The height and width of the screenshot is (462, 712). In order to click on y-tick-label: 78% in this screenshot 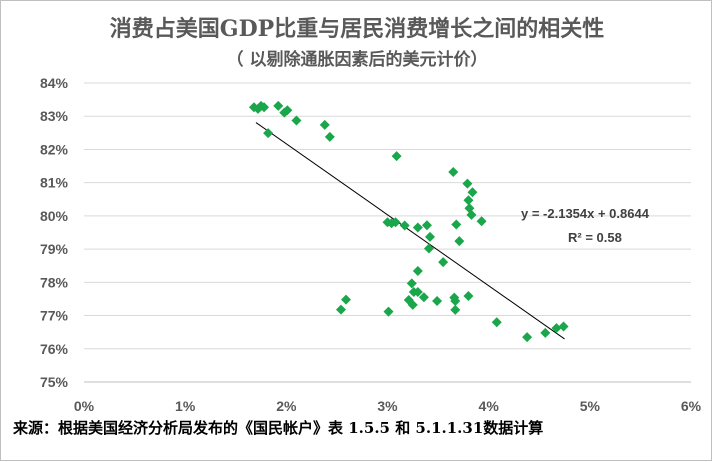, I will do `click(54, 282)`.